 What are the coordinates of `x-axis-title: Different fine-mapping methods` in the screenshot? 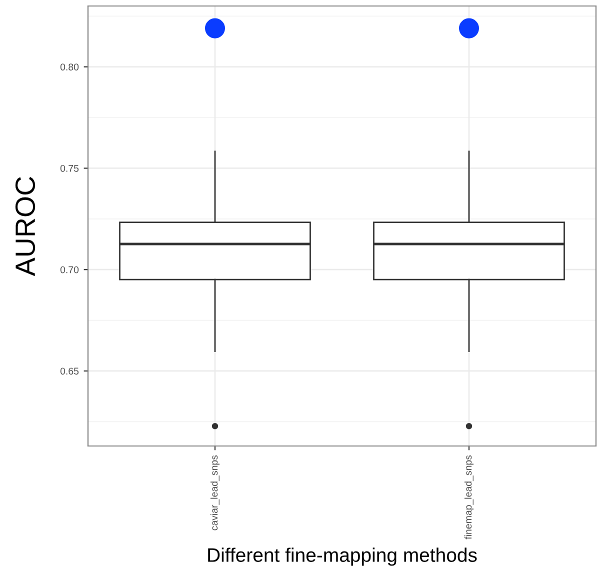 It's located at (342, 557).